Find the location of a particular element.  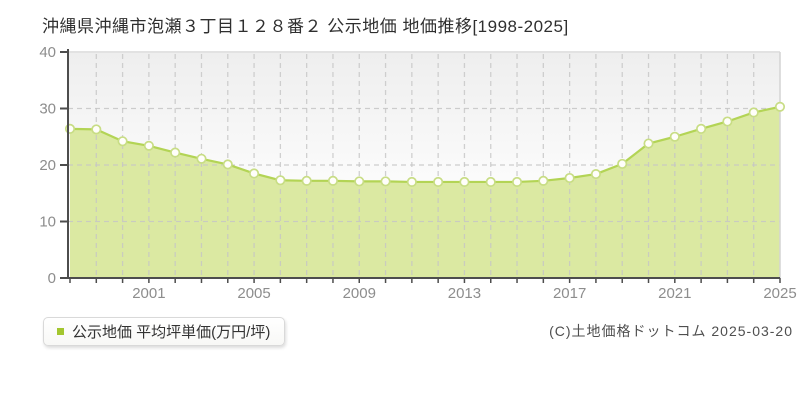

legend-swatch-icon is located at coordinates (60, 331).